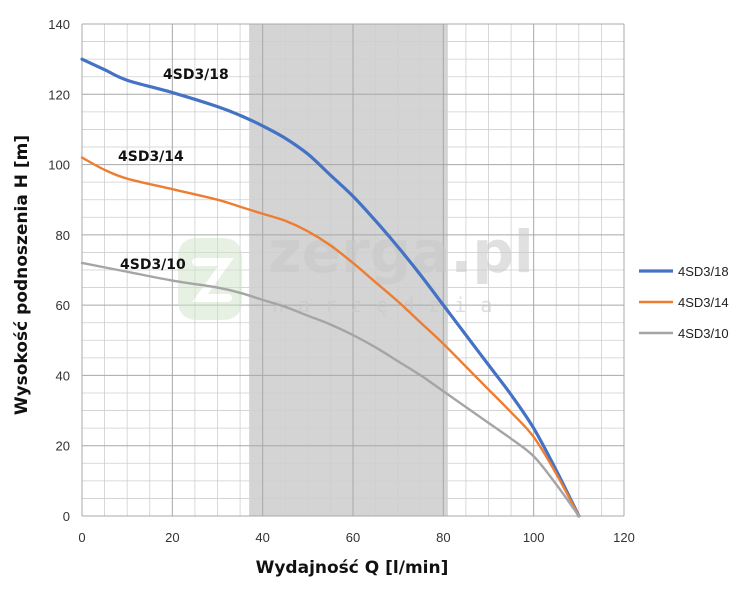  What do you see at coordinates (151, 157) in the screenshot?
I see `curve-label-4sd3-14: 4SD3/14` at bounding box center [151, 157].